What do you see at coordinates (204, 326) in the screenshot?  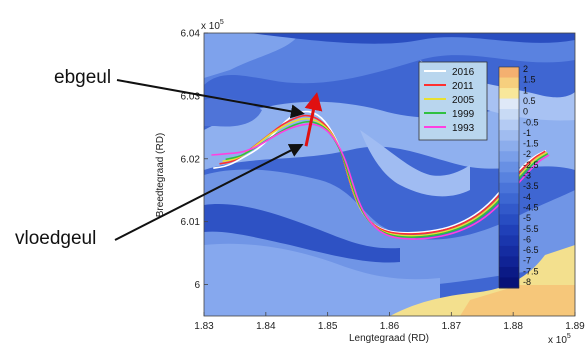 I see `x-tick-label: 1.83` at bounding box center [204, 326].